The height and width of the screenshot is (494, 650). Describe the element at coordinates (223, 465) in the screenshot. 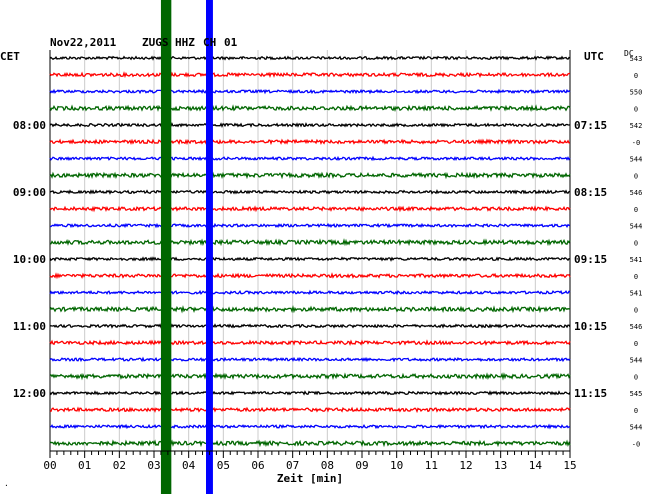

I see `x-tick-label: 05` at that location.